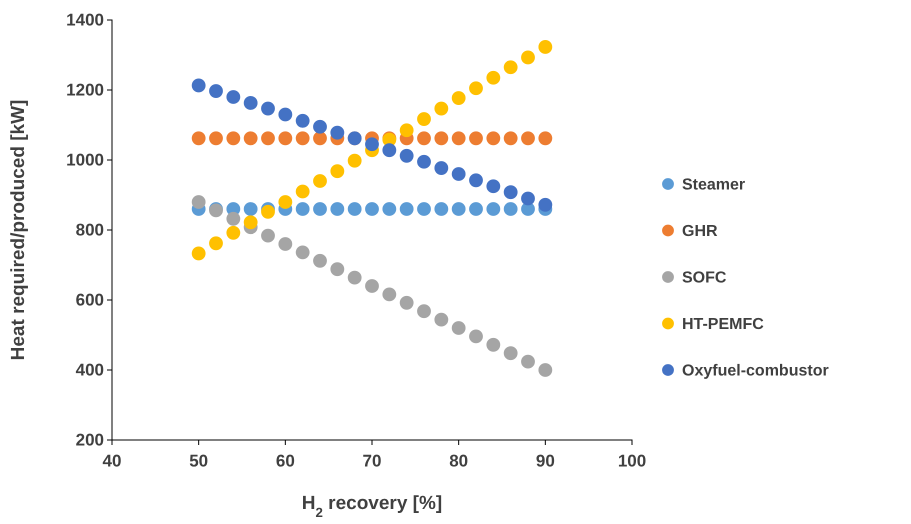 The height and width of the screenshot is (524, 911). What do you see at coordinates (372, 461) in the screenshot?
I see `x-tick-label: 70` at bounding box center [372, 461].